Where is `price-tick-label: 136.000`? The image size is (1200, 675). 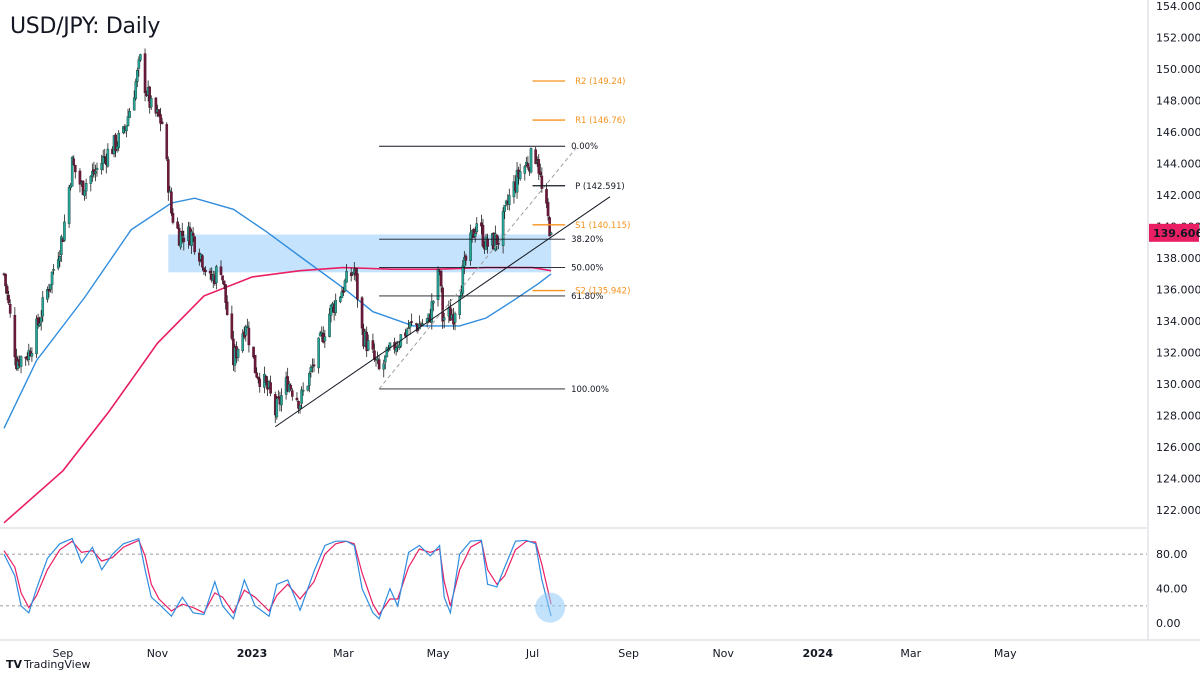 price-tick-label: 136.000 is located at coordinates (1178, 290).